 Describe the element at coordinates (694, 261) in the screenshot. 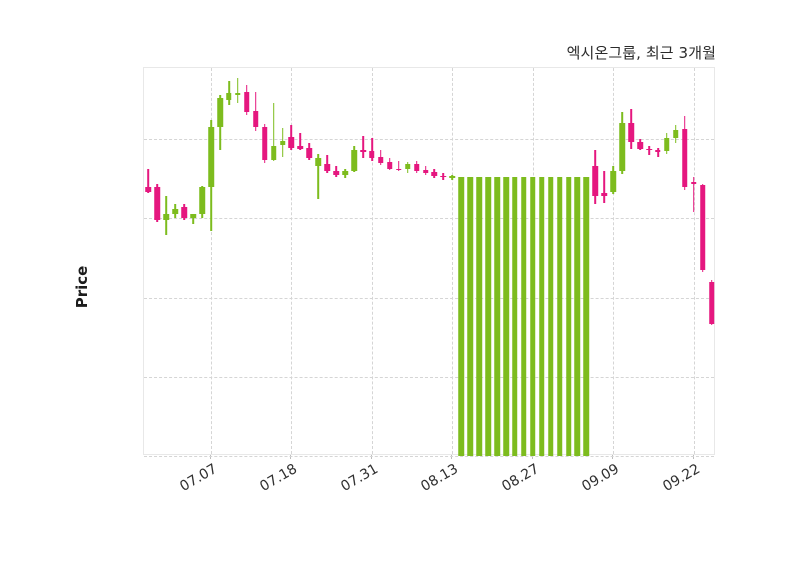

I see `gridline-x-09.22` at that location.